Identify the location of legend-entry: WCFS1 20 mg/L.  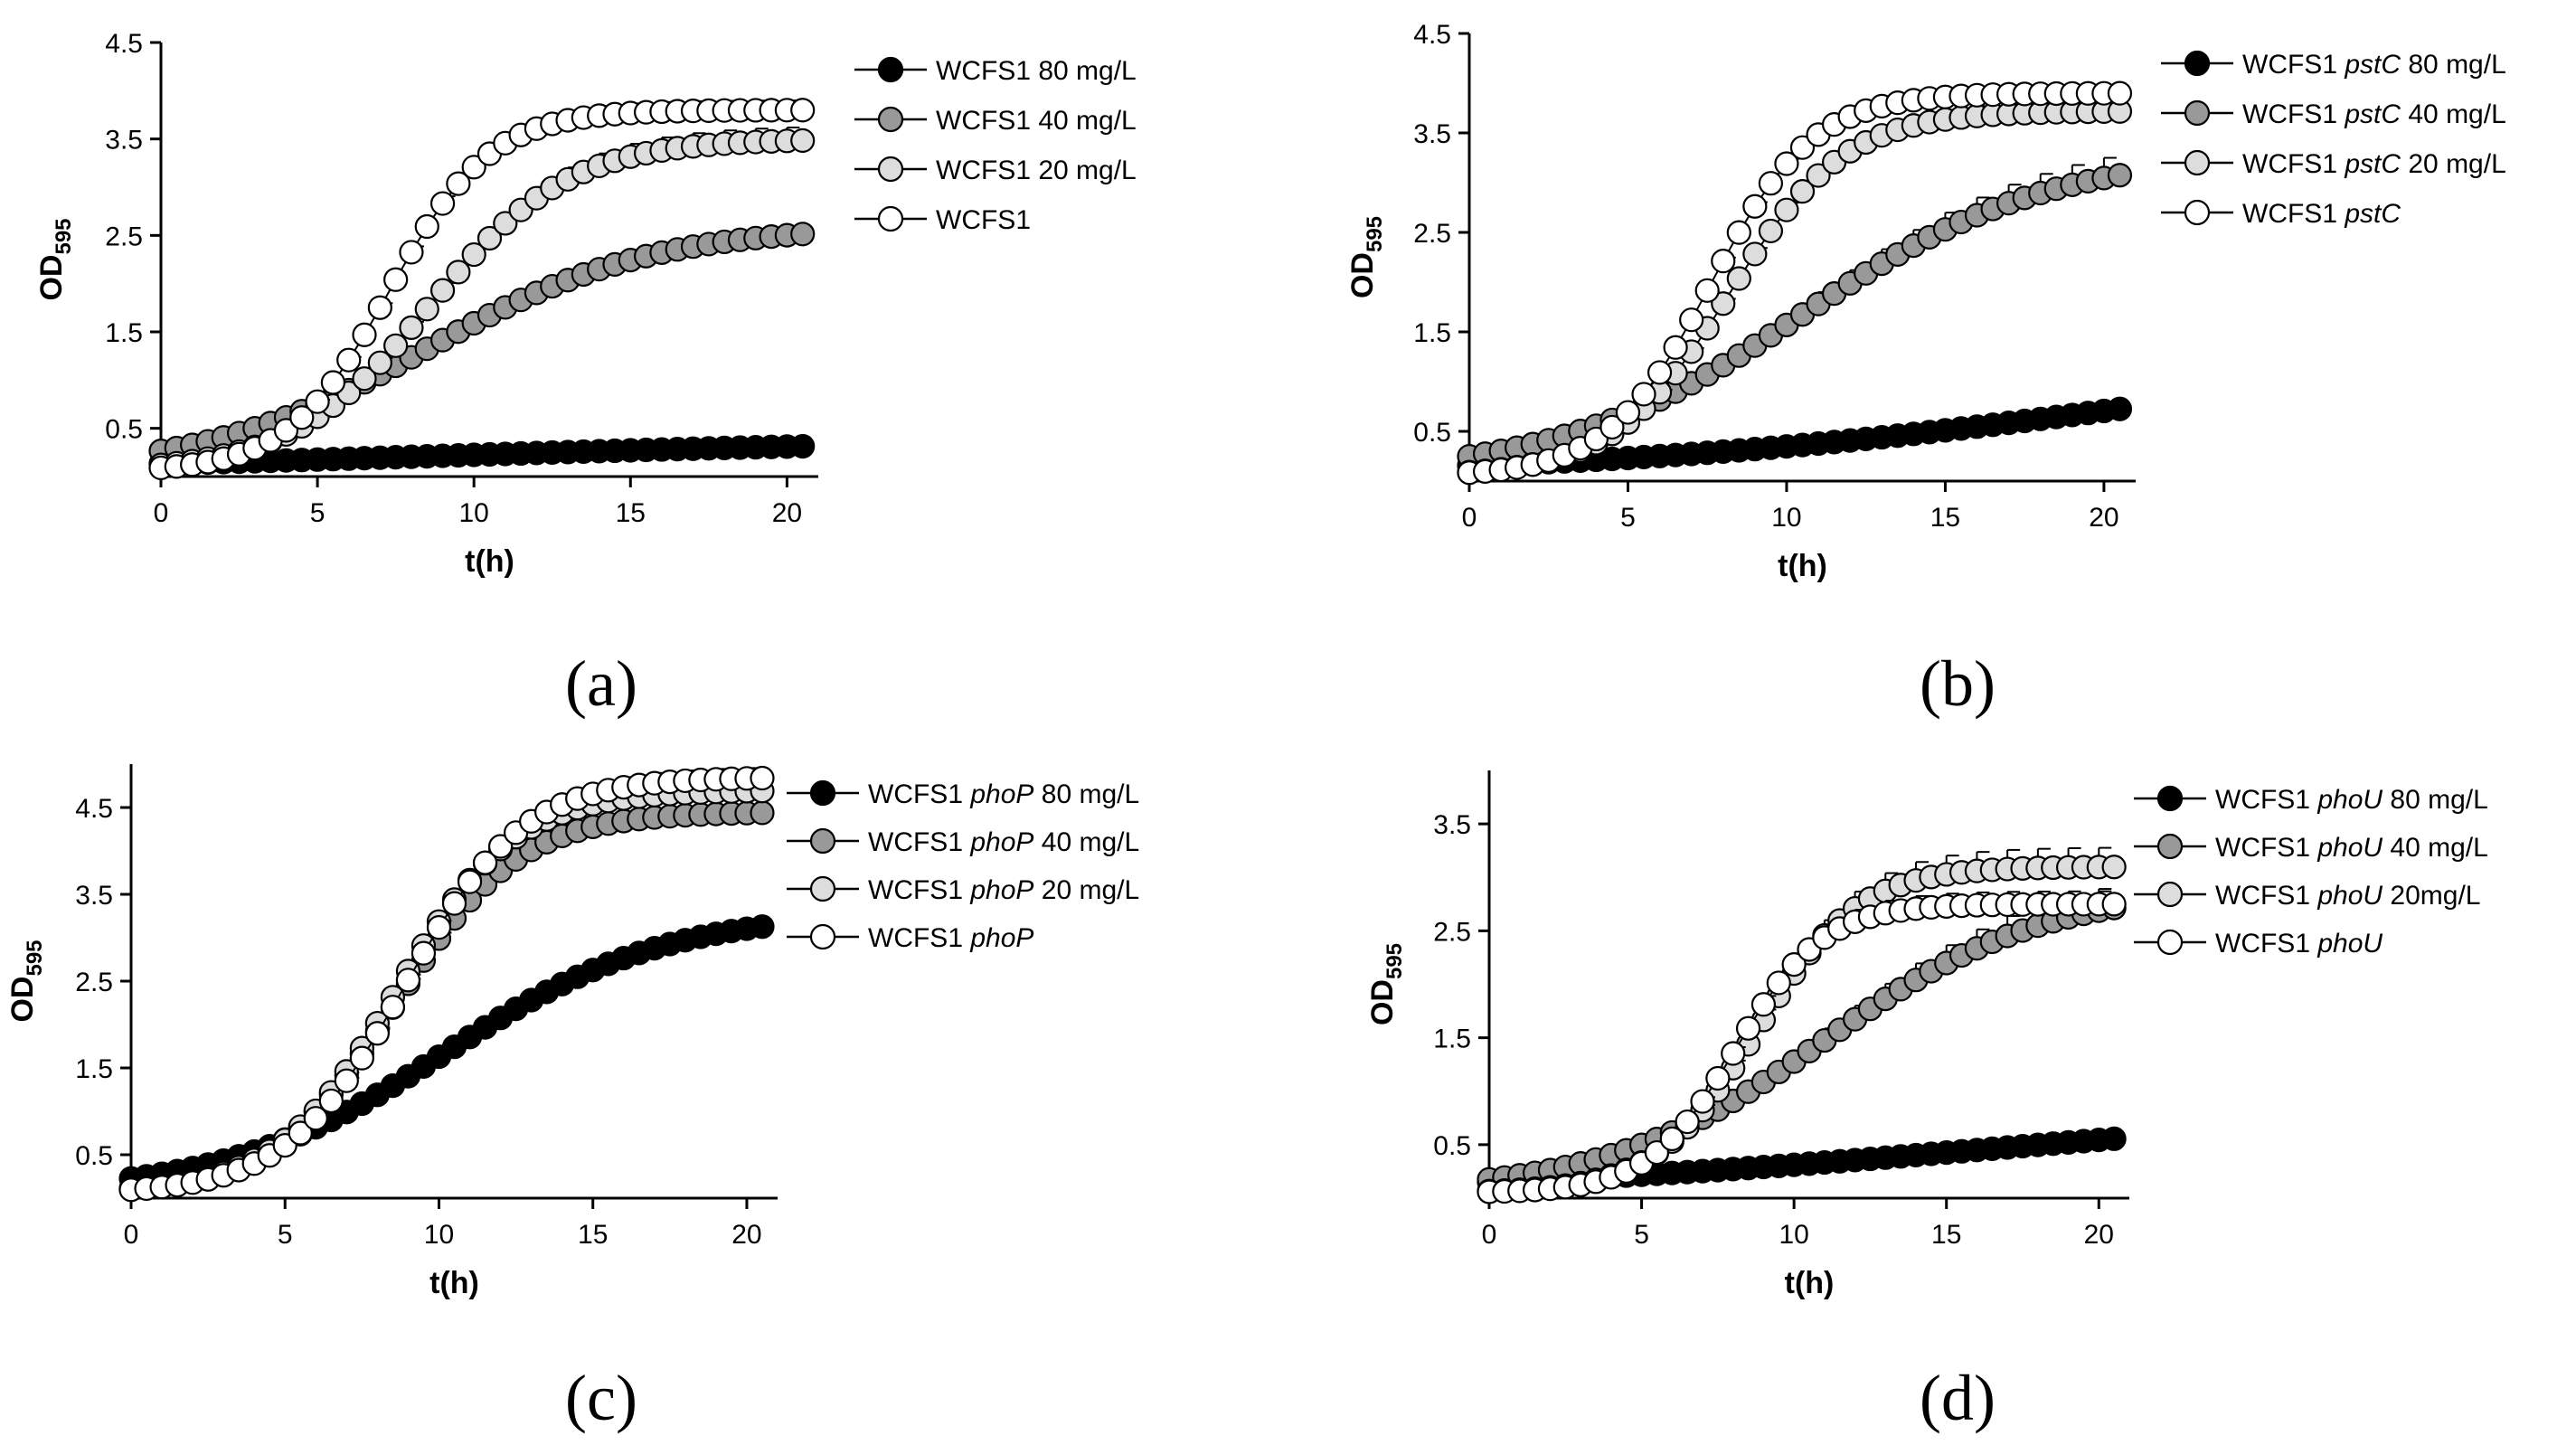
(996, 170).